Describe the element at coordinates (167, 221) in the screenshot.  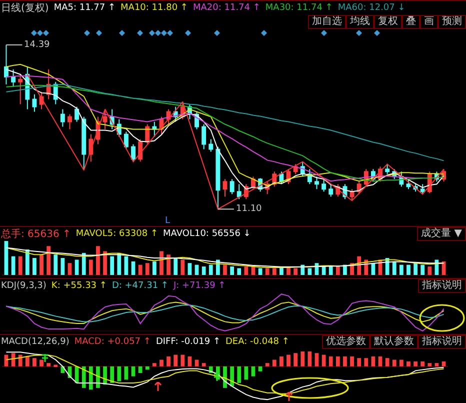
I see `text: L` at that location.